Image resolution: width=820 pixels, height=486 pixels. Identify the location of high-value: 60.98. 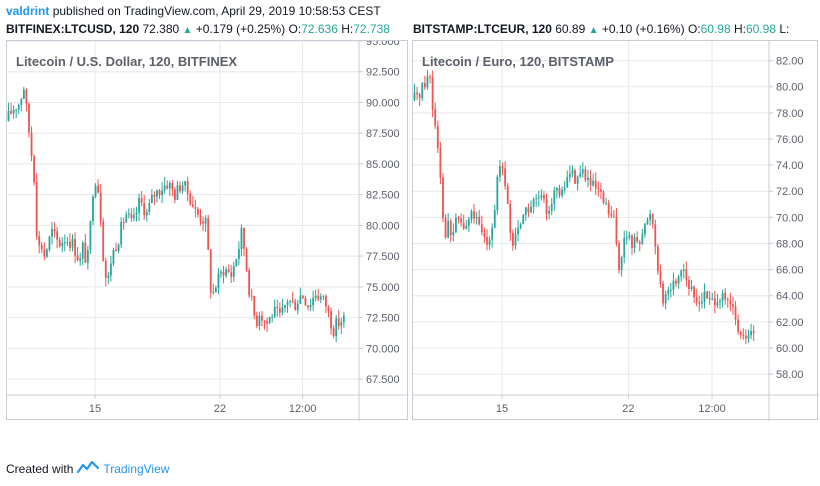
(761, 29).